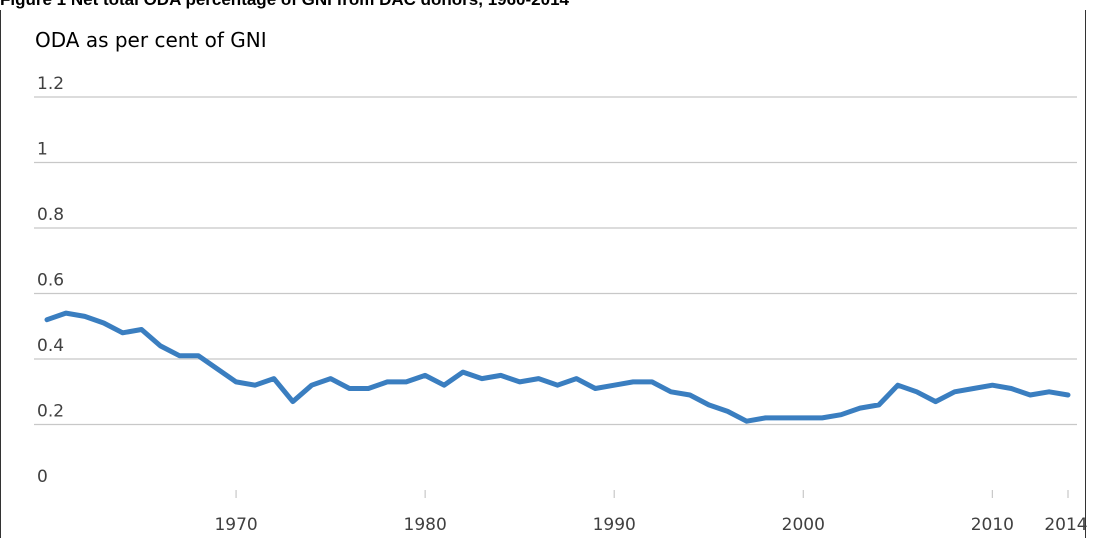  I want to click on chart-title: ODA as per cent of GNI, so click(151, 40).